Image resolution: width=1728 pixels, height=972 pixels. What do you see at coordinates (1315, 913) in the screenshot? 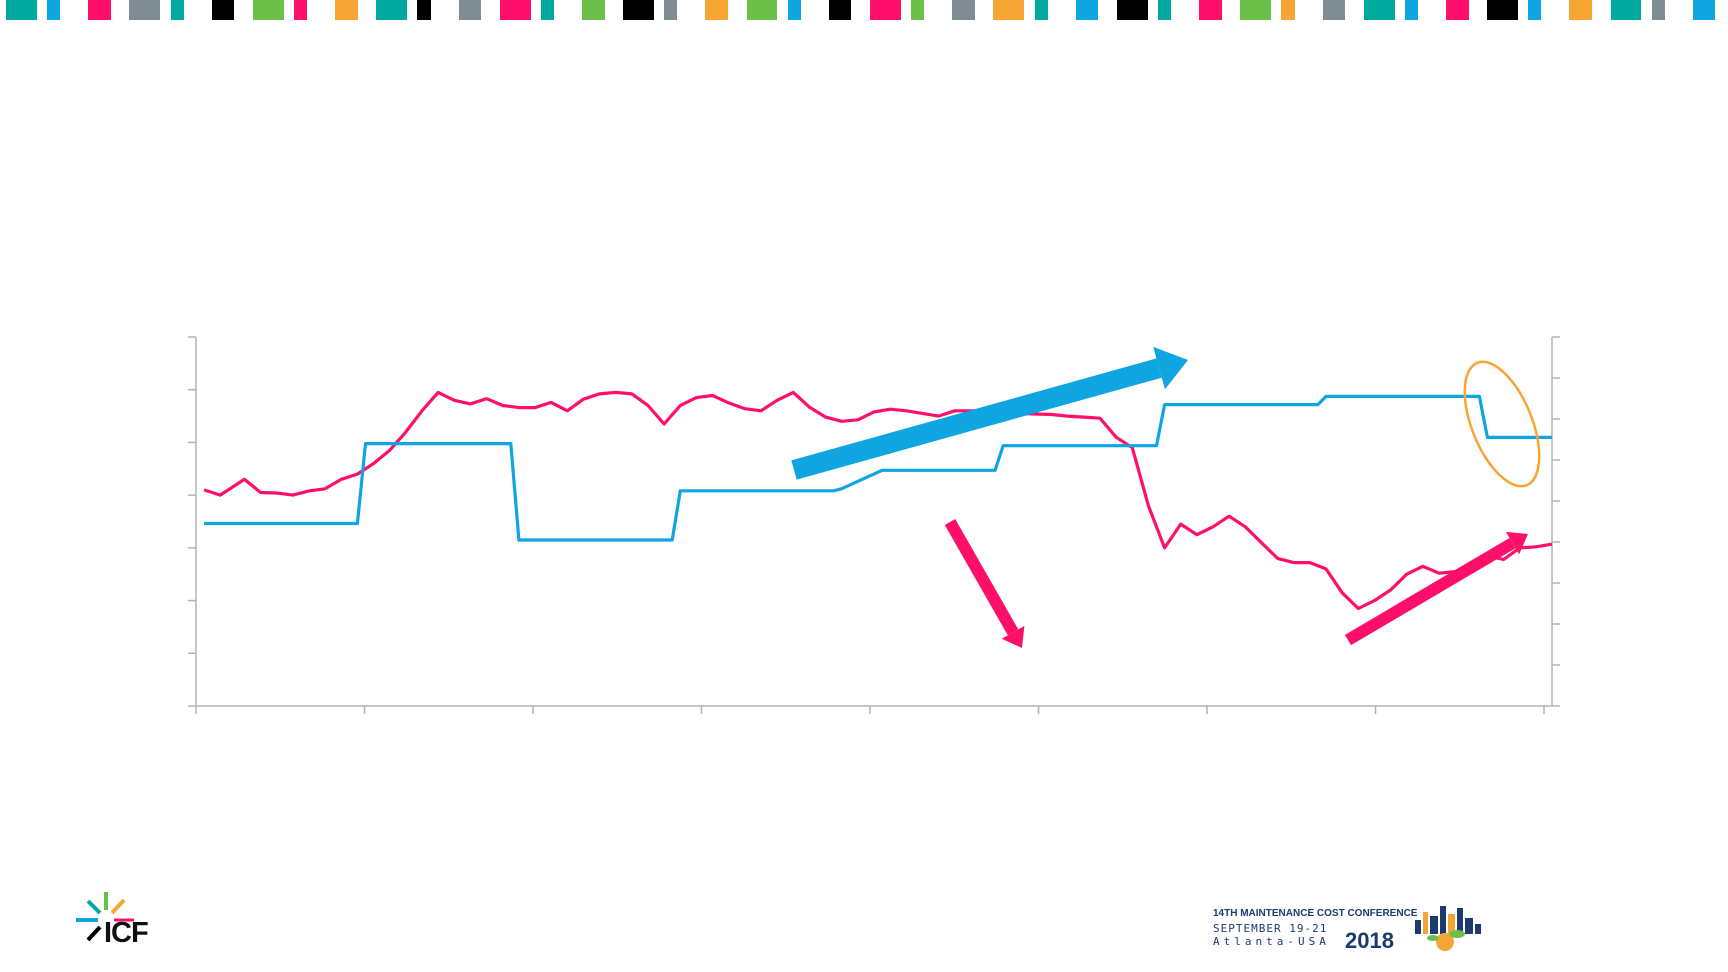
I see `conference-title: 14TH MAINTENANCE COST CONFERENCE` at bounding box center [1315, 913].